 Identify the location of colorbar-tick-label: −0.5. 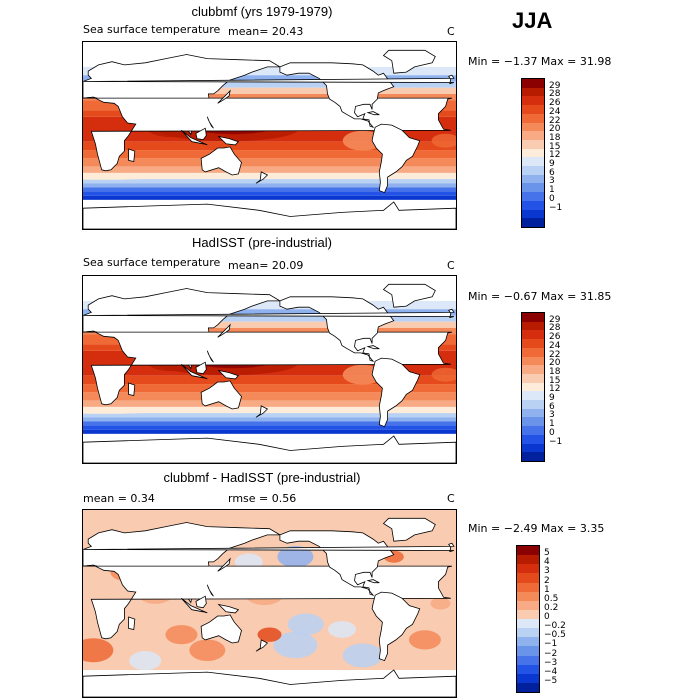
(555, 635).